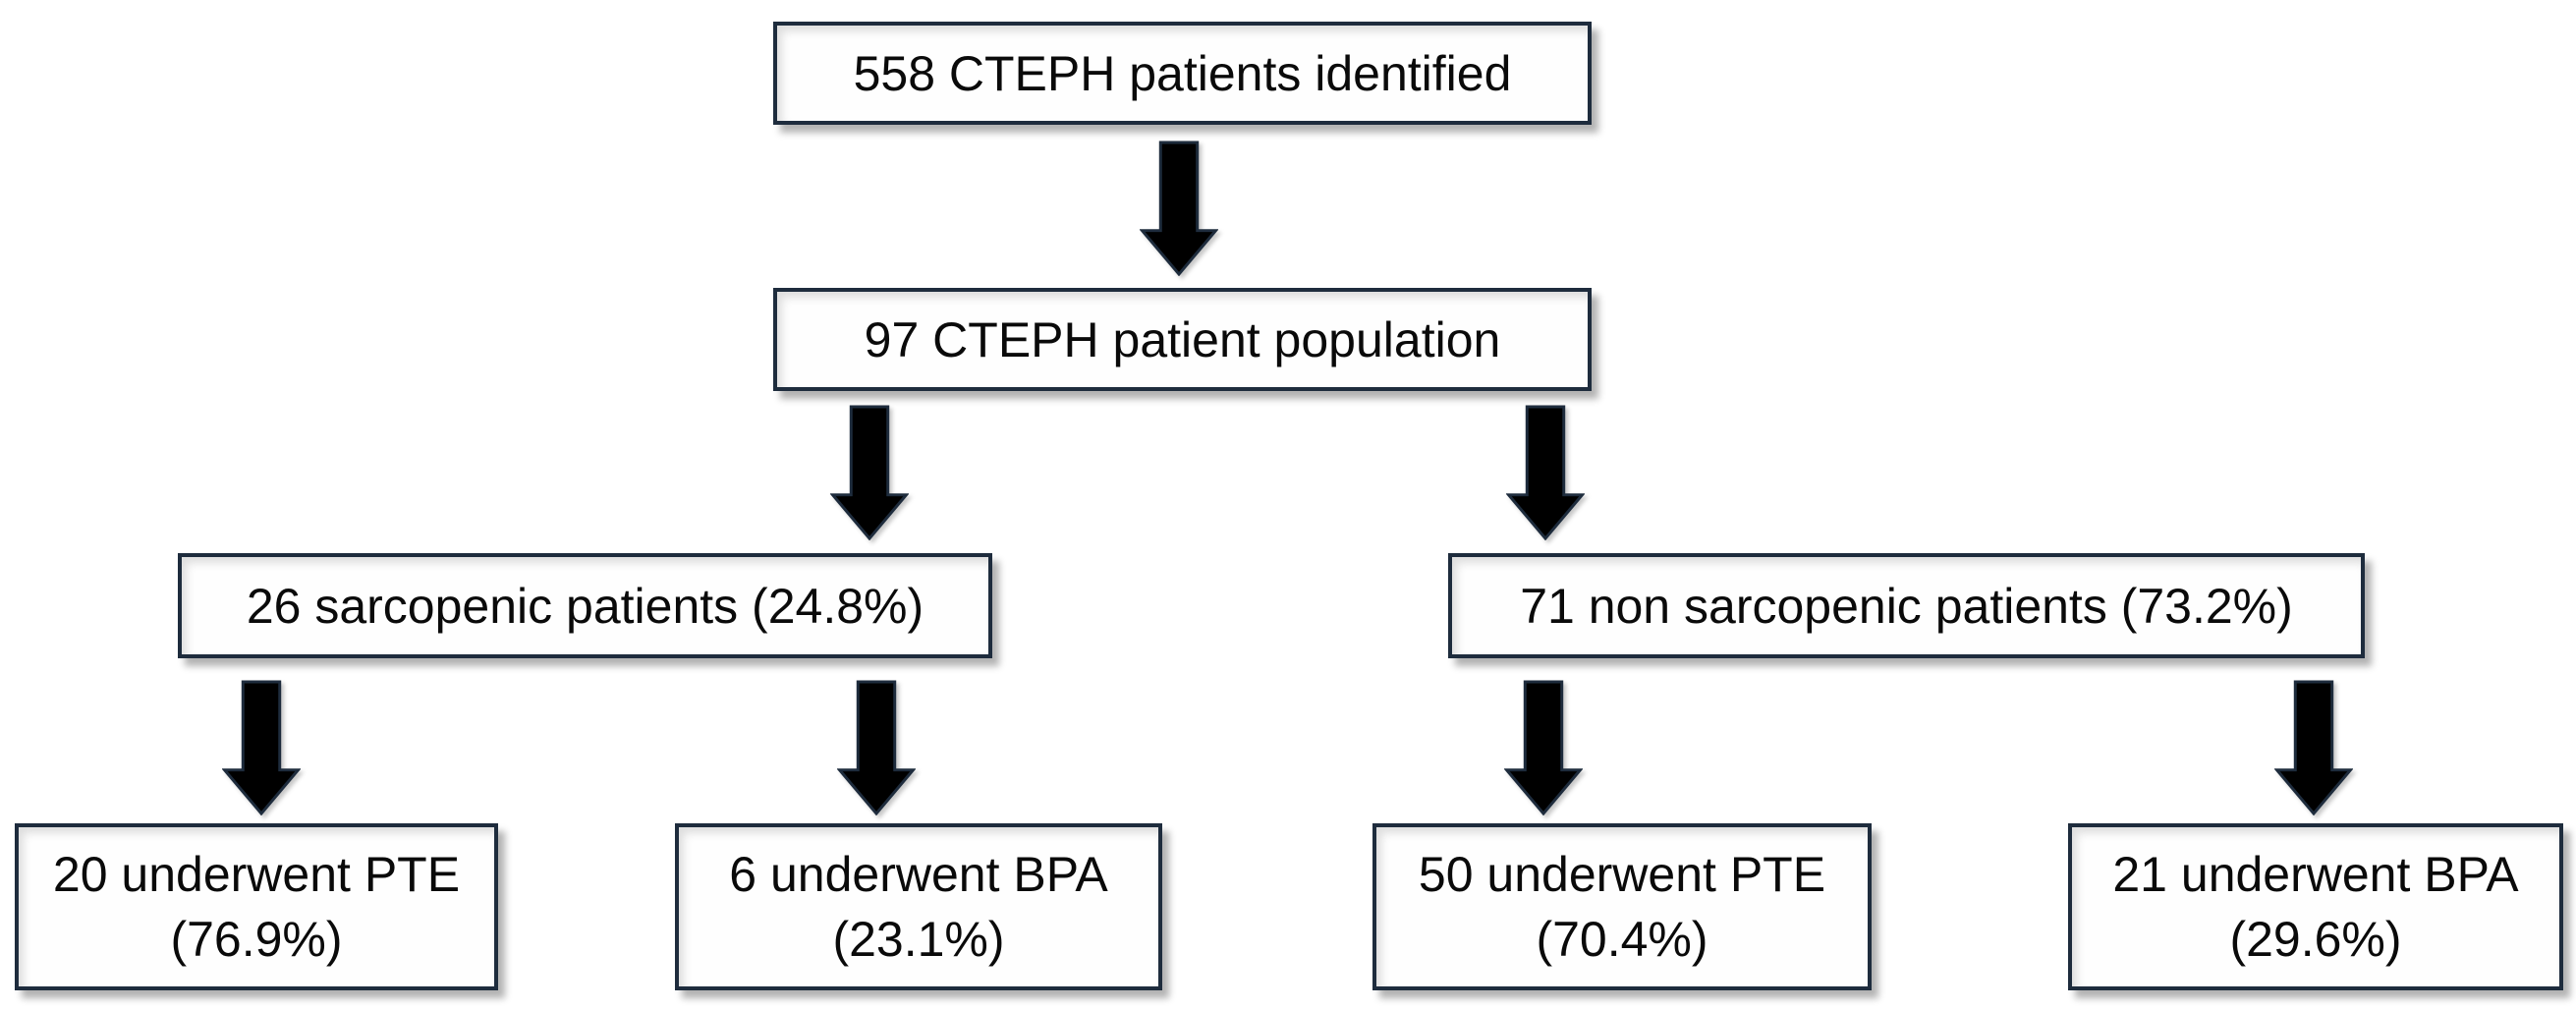 The height and width of the screenshot is (1010, 2576). I want to click on arrow-identified-to-population, so click(1179, 208).